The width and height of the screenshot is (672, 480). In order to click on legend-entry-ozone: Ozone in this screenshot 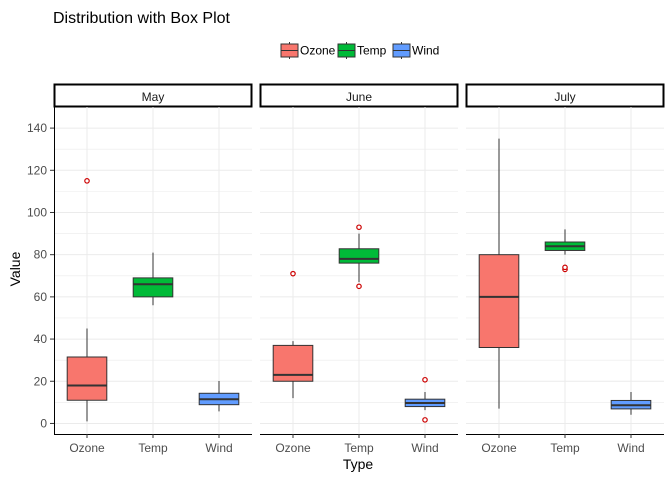, I will do `click(308, 50)`.